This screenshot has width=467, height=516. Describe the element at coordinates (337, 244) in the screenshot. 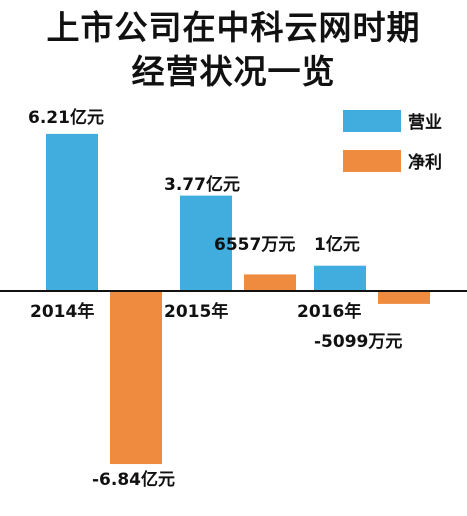

I see `value-label-revenue-2: 1亿元` at that location.